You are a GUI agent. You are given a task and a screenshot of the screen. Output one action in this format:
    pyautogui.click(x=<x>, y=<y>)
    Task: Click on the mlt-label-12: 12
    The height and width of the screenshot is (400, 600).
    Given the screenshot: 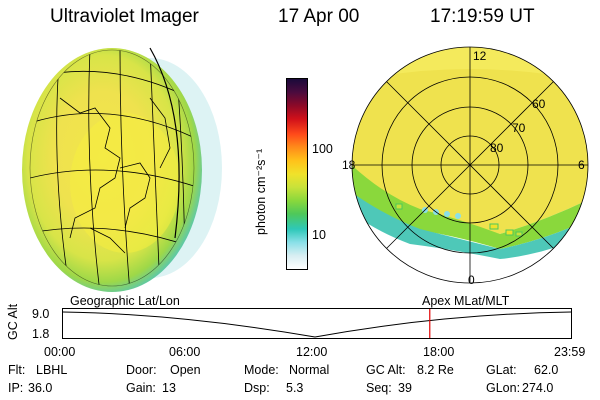 What is the action you would take?
    pyautogui.click(x=480, y=56)
    